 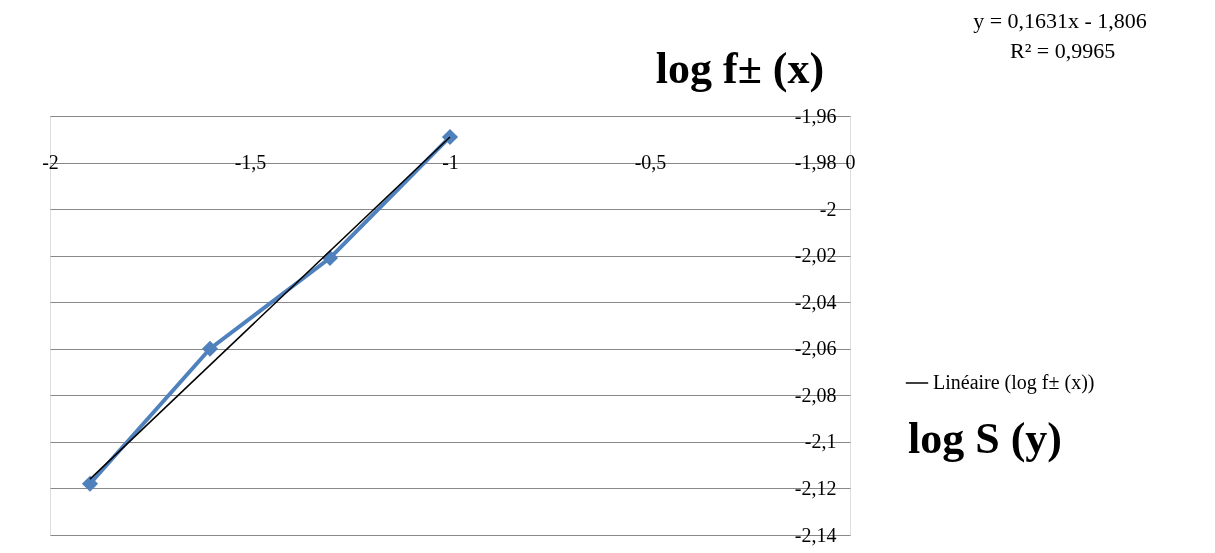 I want to click on x-tick-label: 0, so click(x=850, y=161).